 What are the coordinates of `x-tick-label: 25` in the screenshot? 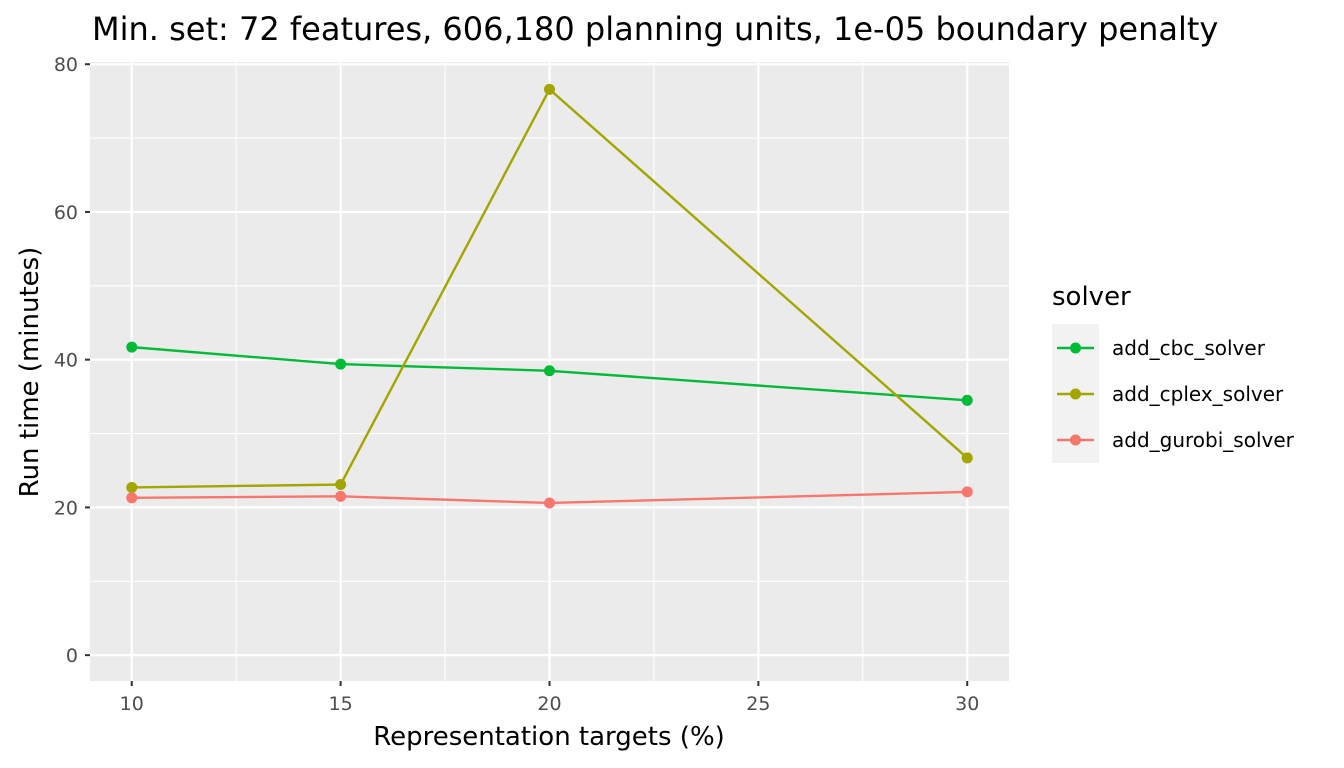 It's located at (758, 704).